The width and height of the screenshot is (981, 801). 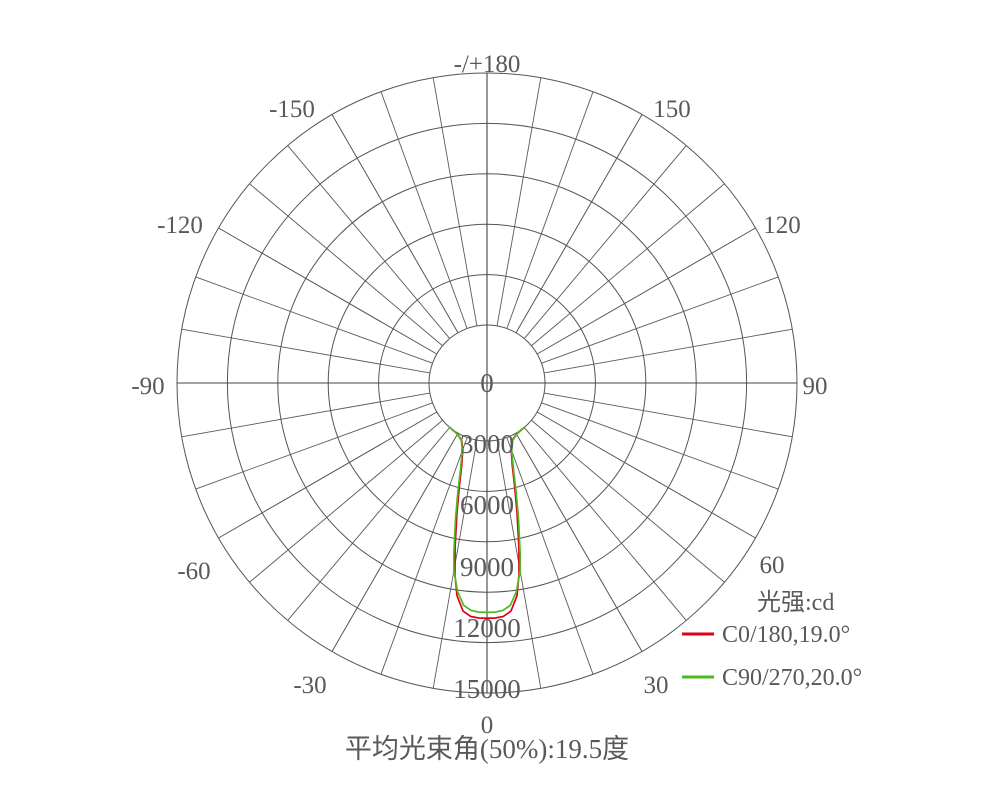 I want to click on beam-angle-caption: 平均光束角(50%):19.5度, so click(x=487, y=749).